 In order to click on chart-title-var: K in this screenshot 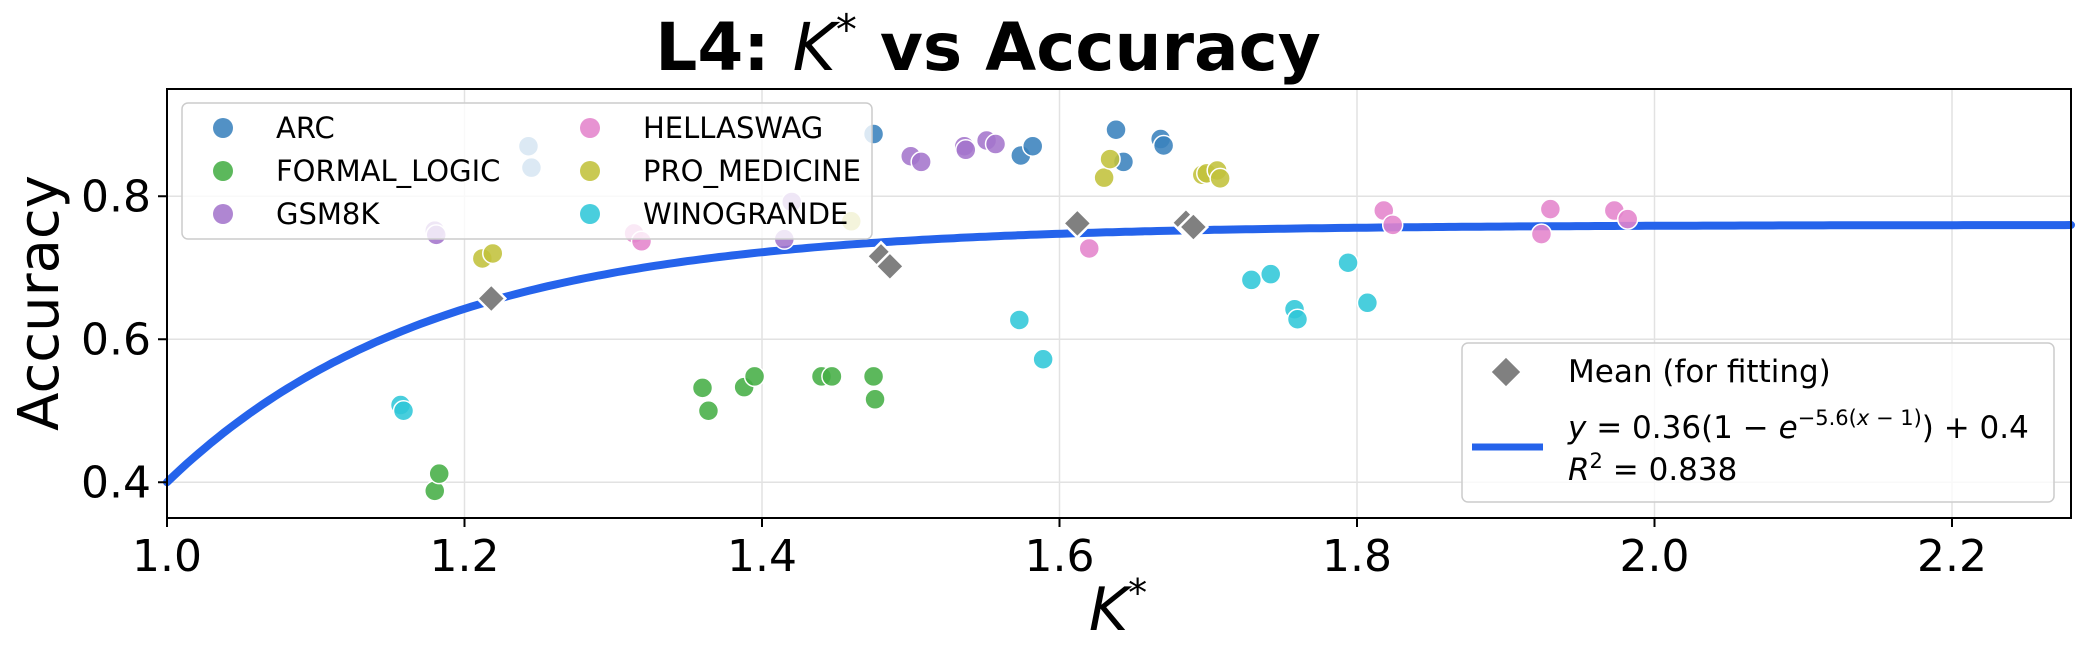, I will do `click(817, 47)`.